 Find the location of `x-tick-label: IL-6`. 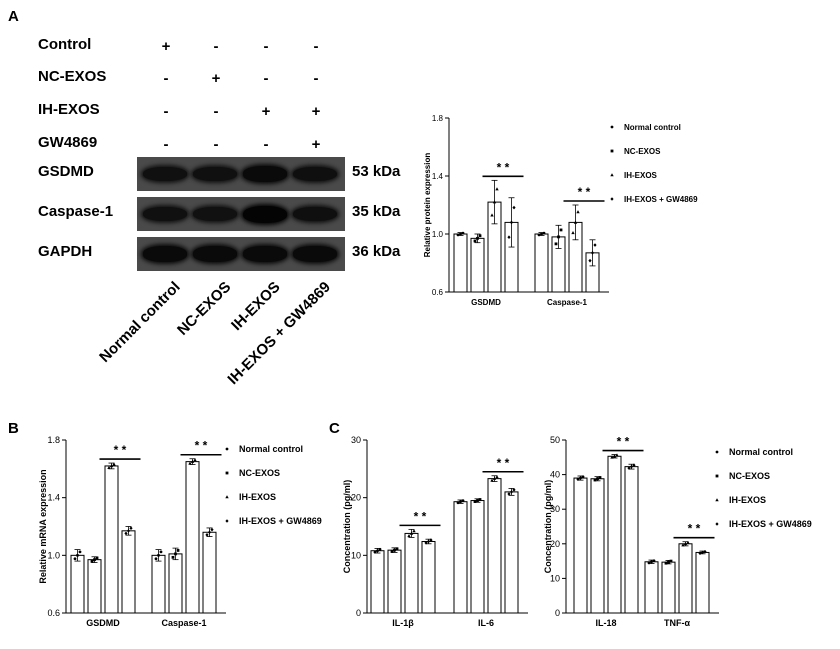

x-tick-label: IL-6 is located at coordinates (486, 623).